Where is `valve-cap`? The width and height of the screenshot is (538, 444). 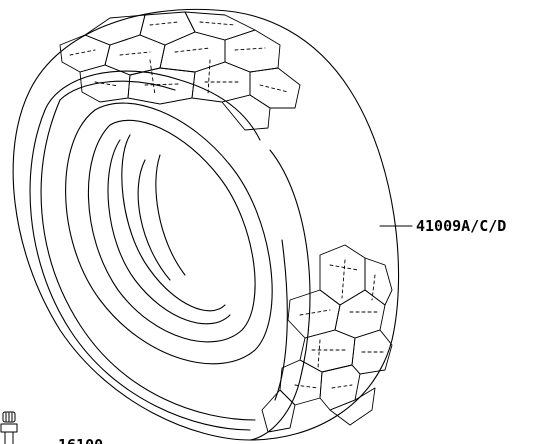
valve-cap is located at coordinates (9, 417).